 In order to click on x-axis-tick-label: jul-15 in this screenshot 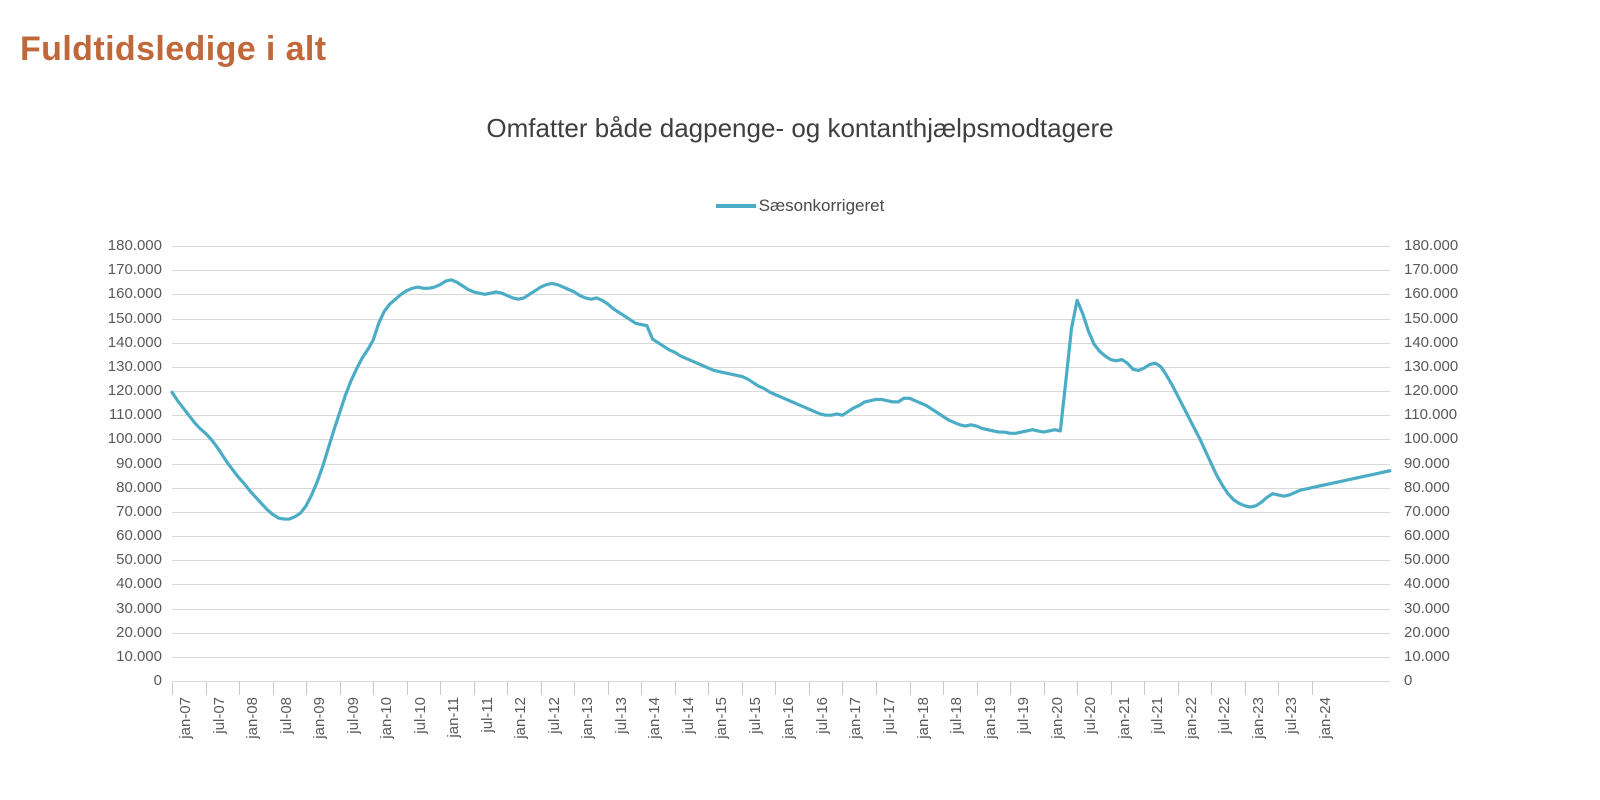, I will do `click(755, 715)`.